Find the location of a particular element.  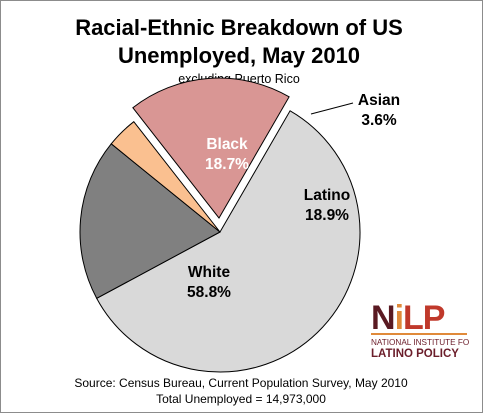

slice-value-latino: 18.9% is located at coordinates (327, 215).